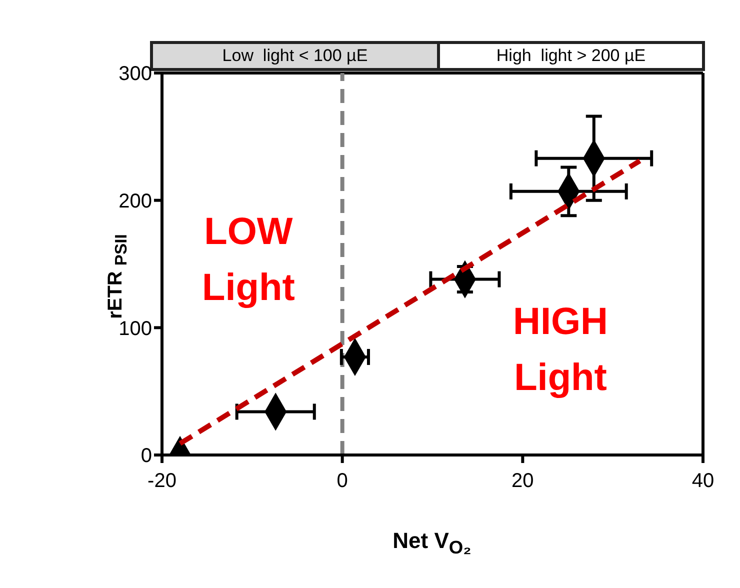  What do you see at coordinates (135, 74) in the screenshot?
I see `y-tick-label: 300` at bounding box center [135, 74].